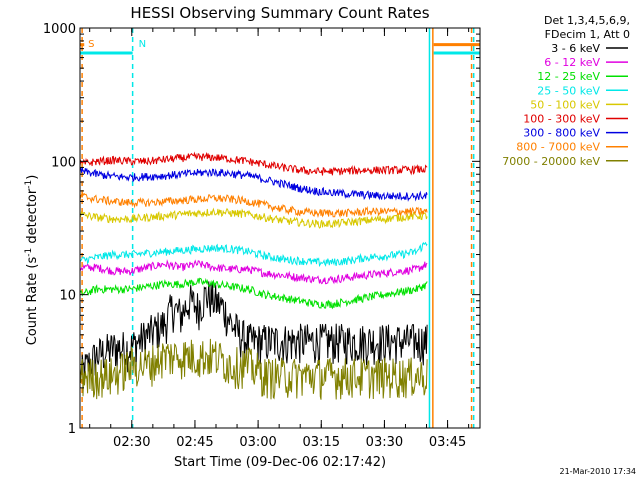  What do you see at coordinates (279, 13) in the screenshot?
I see `chart-title: HESSI Observing Summary Count Rates` at bounding box center [279, 13].